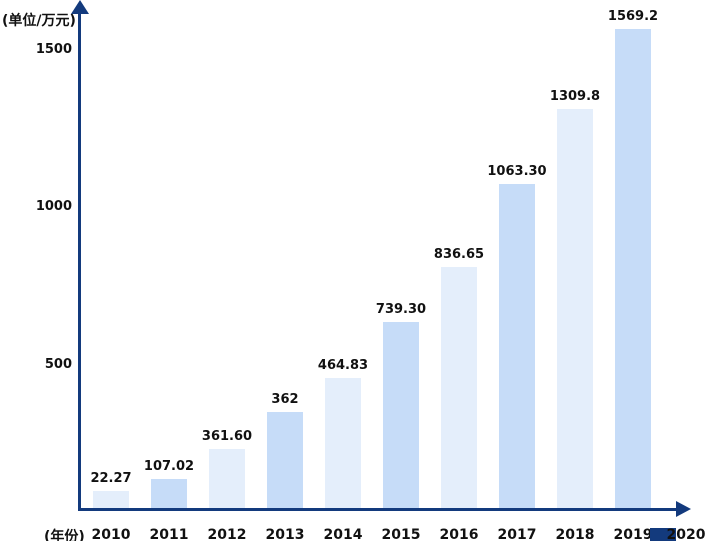  Describe the element at coordinates (633, 268) in the screenshot. I see `bar-2019` at that location.